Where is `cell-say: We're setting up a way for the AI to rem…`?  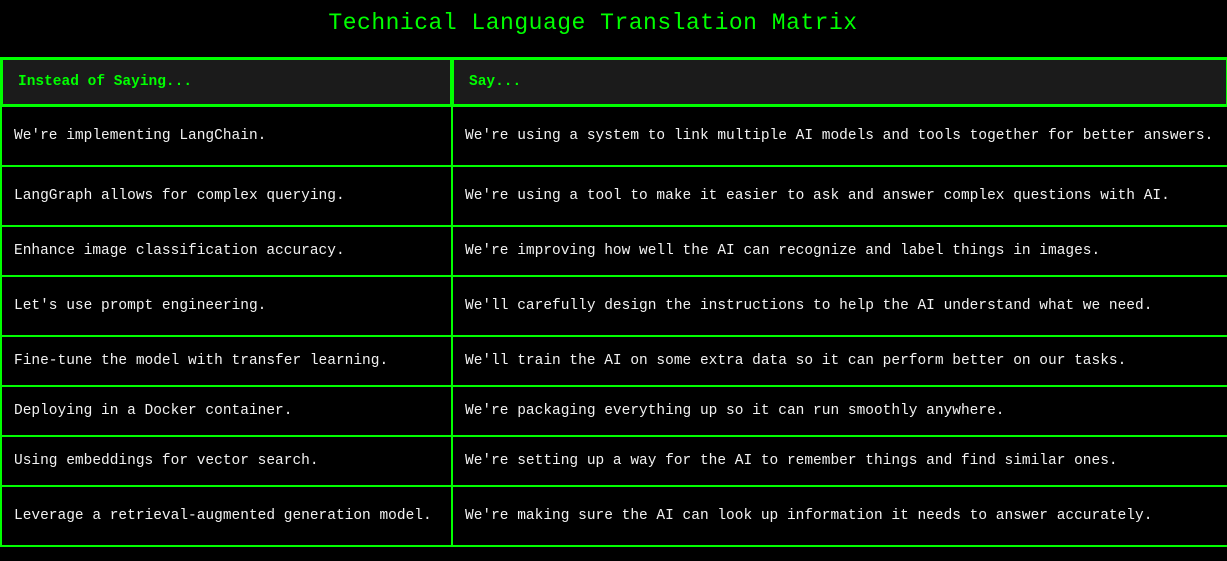
cell-say: We're setting up a way for the AI to rem… is located at coordinates (839, 461).